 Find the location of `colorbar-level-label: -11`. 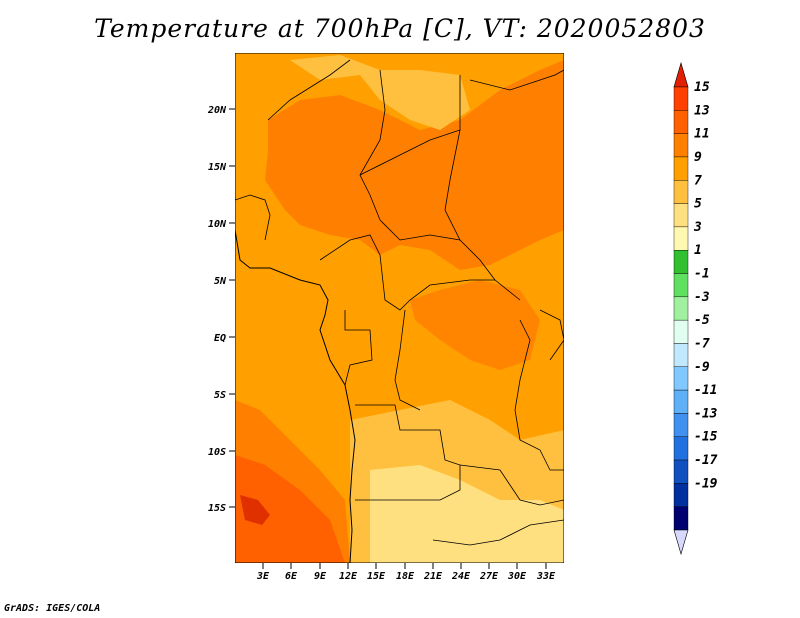

colorbar-level-label: -11 is located at coordinates (705, 390).